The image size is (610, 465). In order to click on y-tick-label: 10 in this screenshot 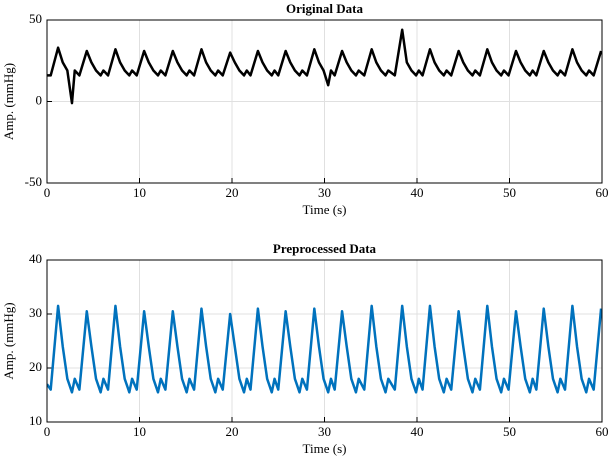, I will do `click(35, 420)`.